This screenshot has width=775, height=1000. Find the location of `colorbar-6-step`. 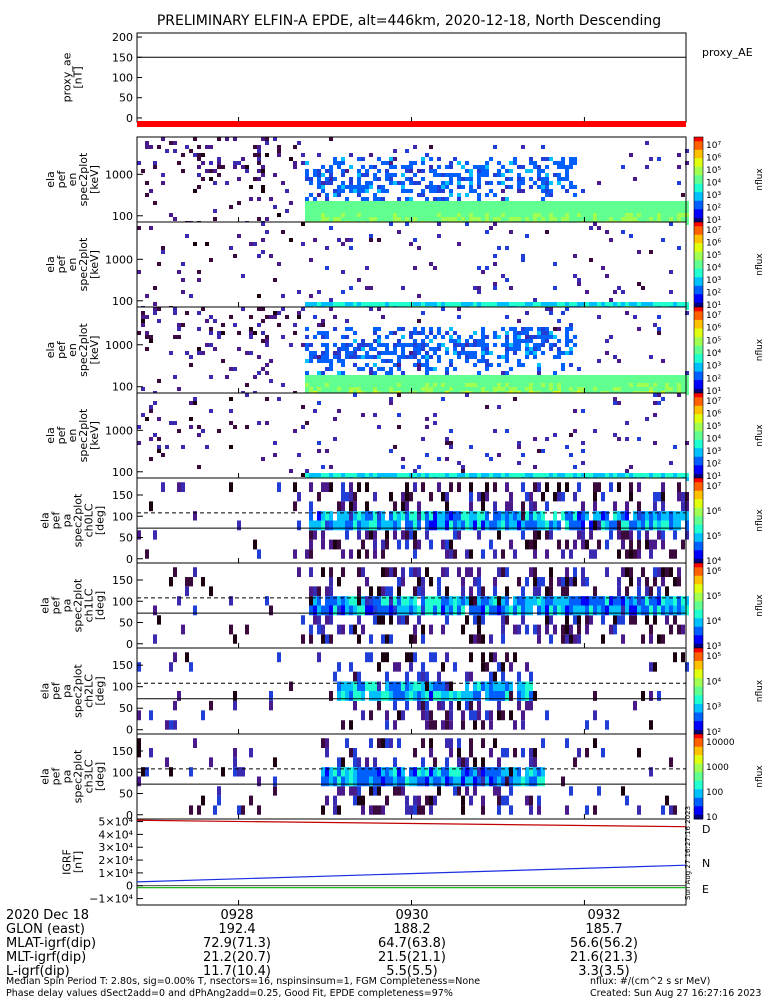

colorbar-6-step is located at coordinates (698, 607).